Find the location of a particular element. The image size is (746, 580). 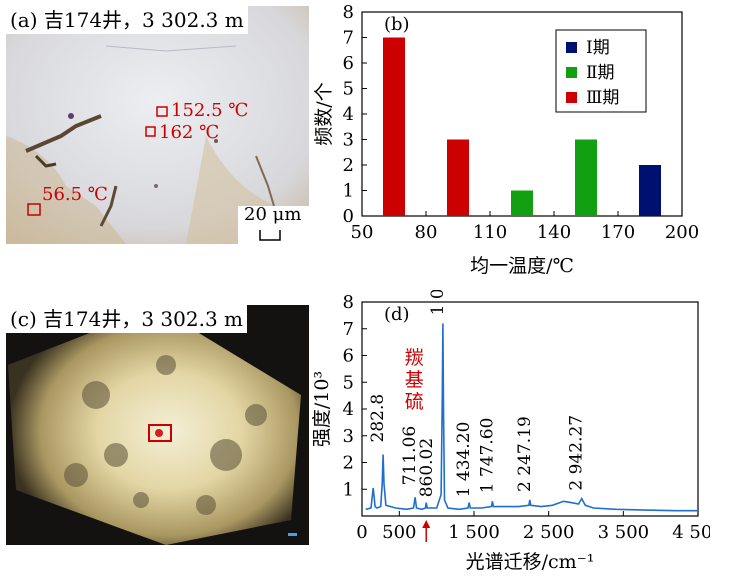

red-arrow-head is located at coordinates (426, 524).